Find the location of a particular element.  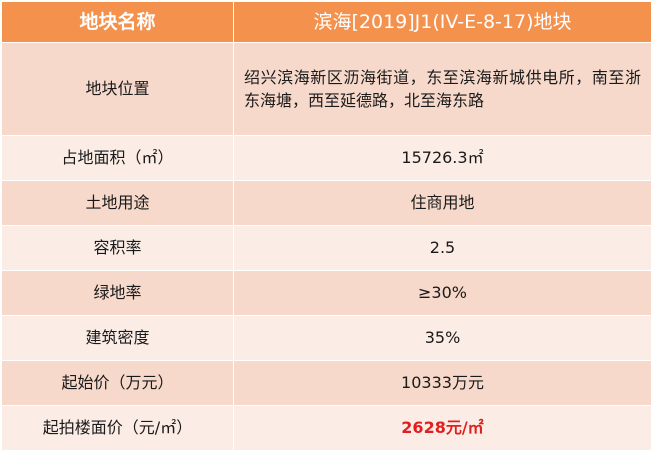

table-row: 建筑密度 35% is located at coordinates (326, 338).